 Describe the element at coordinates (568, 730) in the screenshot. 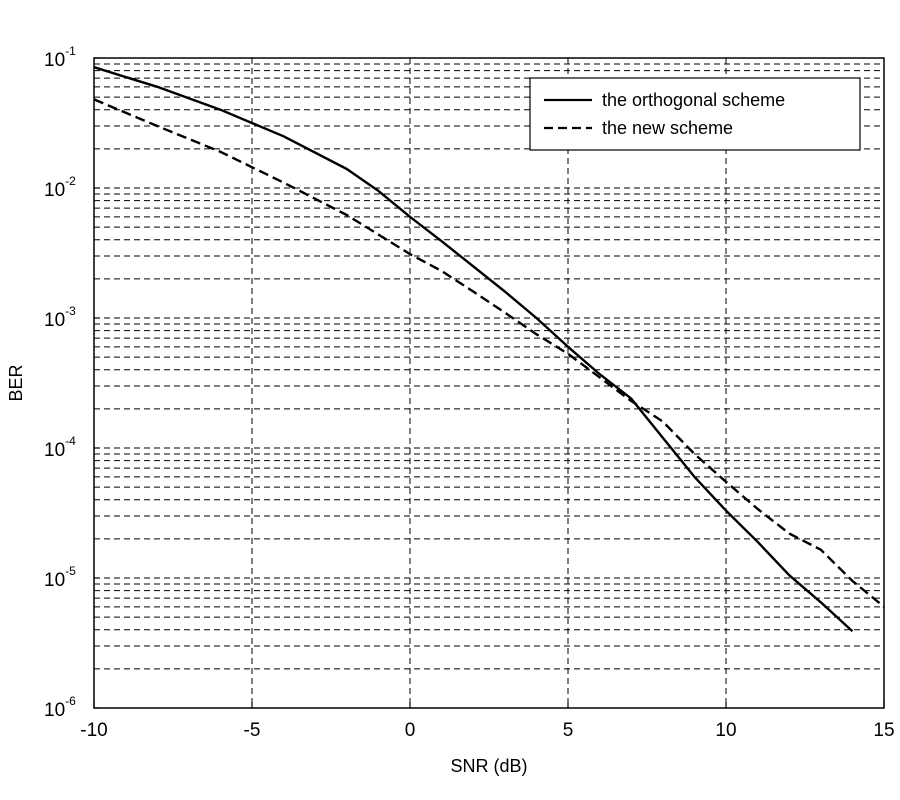

I see `x-tick-label: 5` at that location.